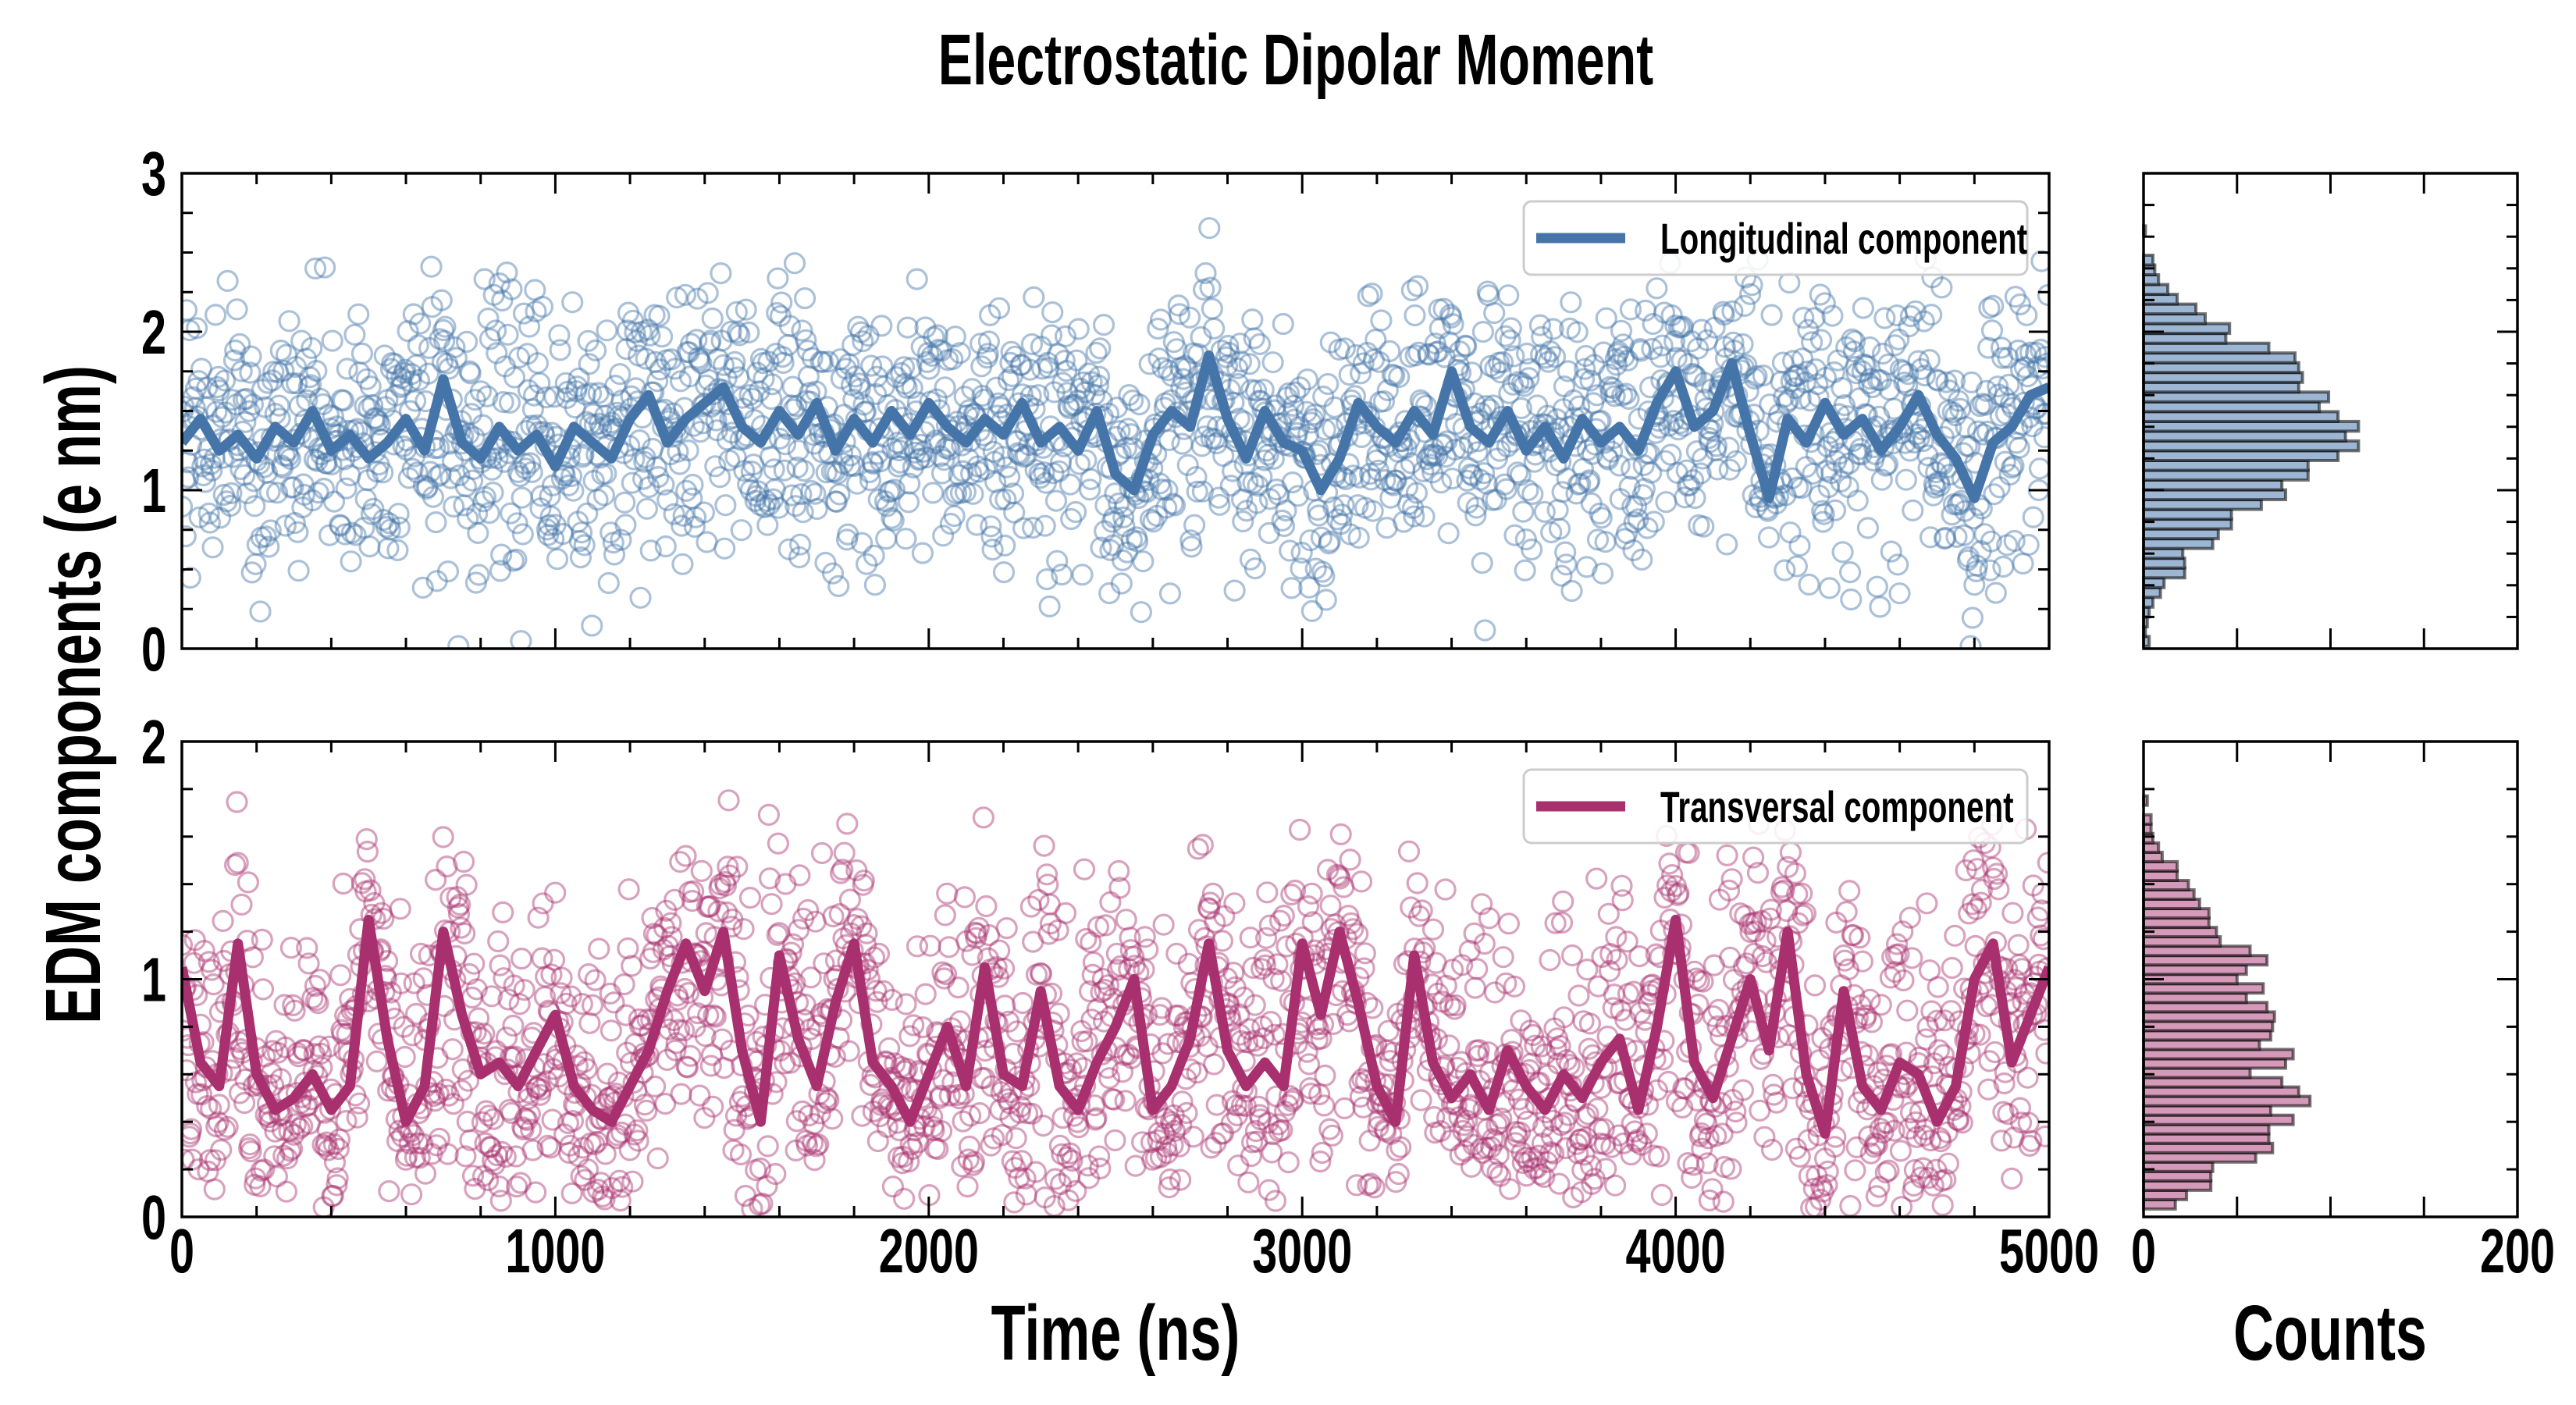 This screenshot has height=1405, width=2576. What do you see at coordinates (1837, 808) in the screenshot?
I see `legend-label: Transversal component` at bounding box center [1837, 808].